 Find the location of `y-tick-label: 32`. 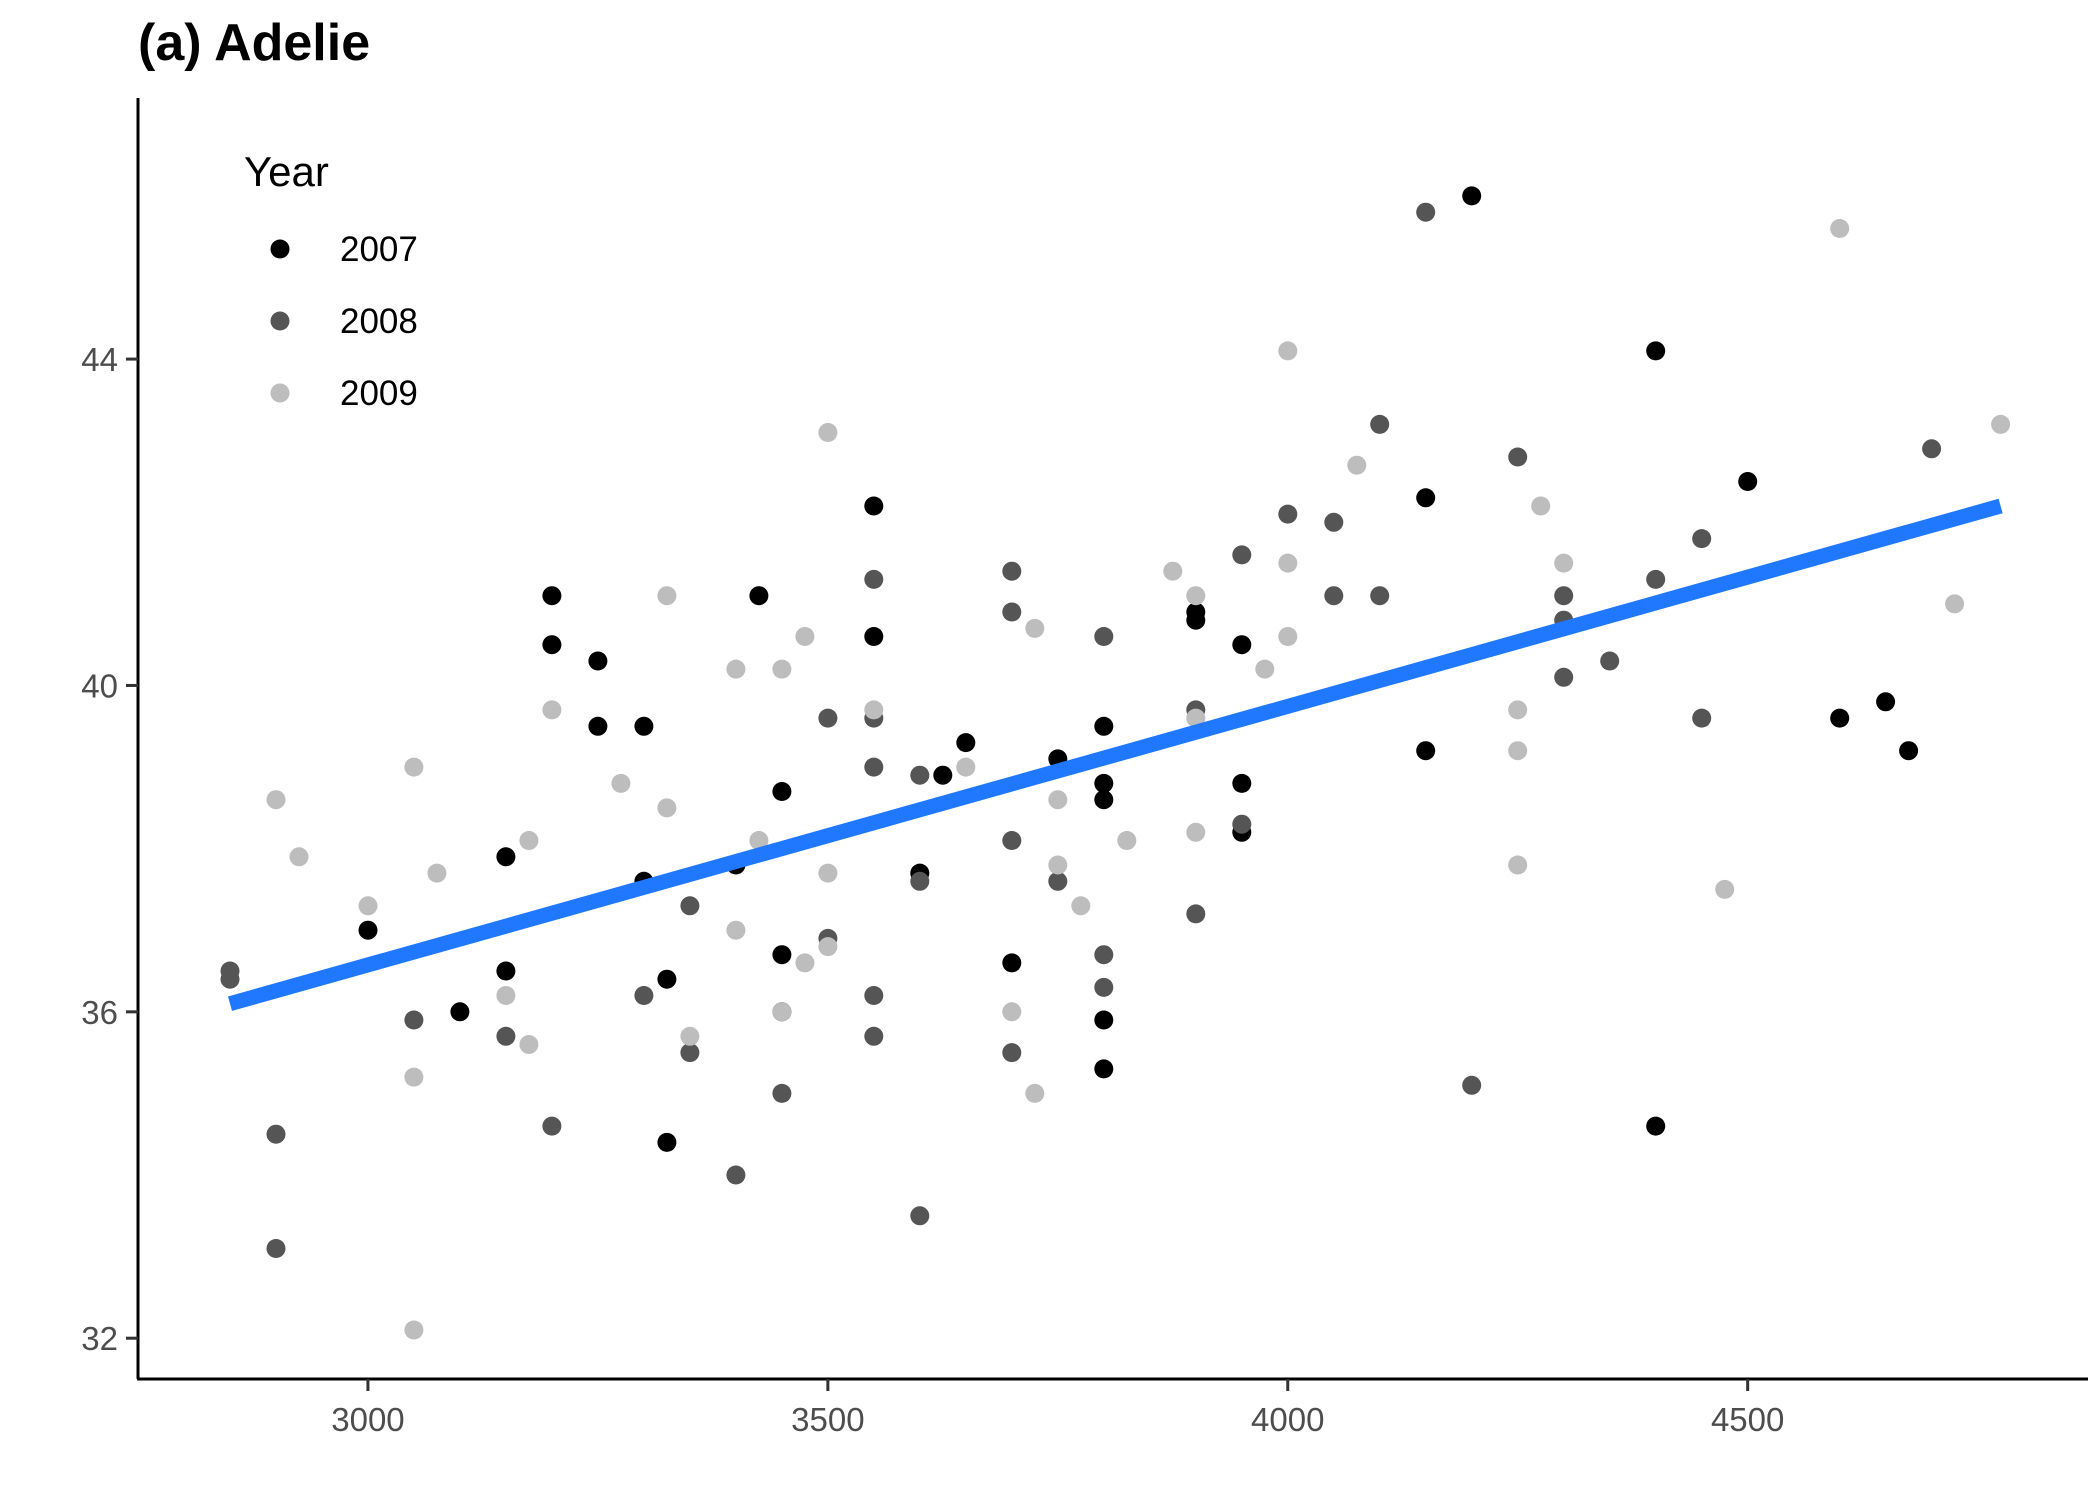

y-tick-label: 32 is located at coordinates (99, 1338).